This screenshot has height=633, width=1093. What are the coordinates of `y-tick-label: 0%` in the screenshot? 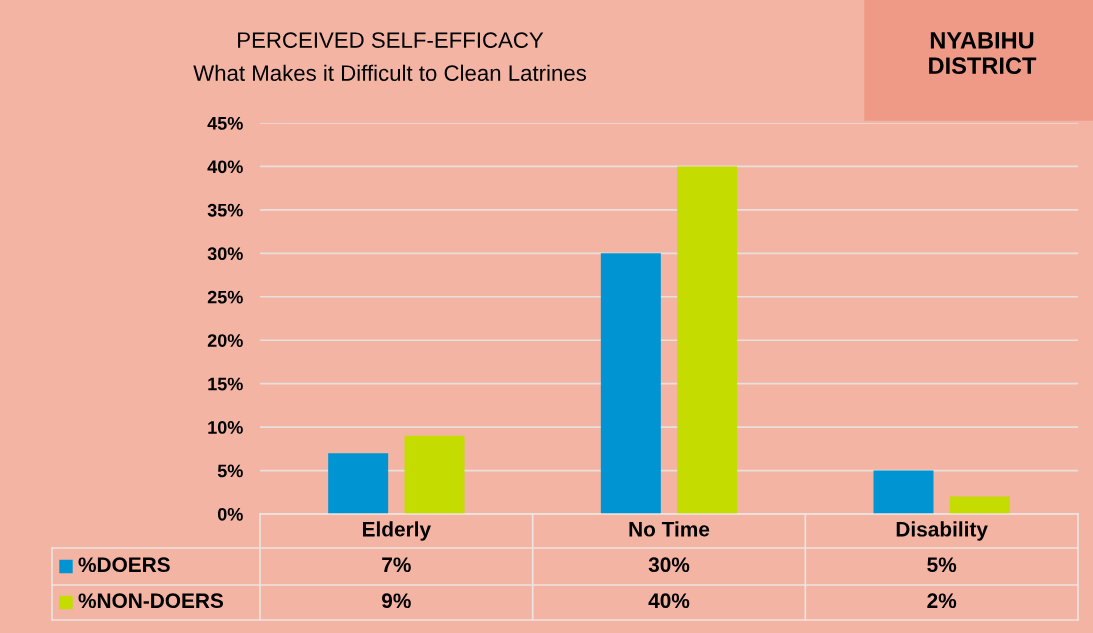 It's located at (230, 514).